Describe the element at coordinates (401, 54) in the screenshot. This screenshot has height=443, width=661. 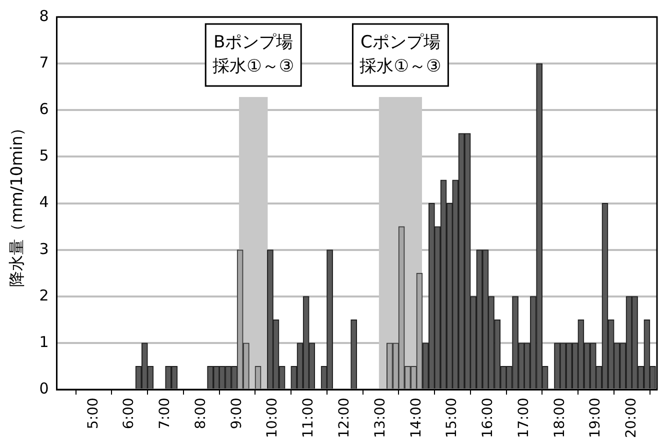
I see `band-label: Cポンプ場採水①～③` at that location.